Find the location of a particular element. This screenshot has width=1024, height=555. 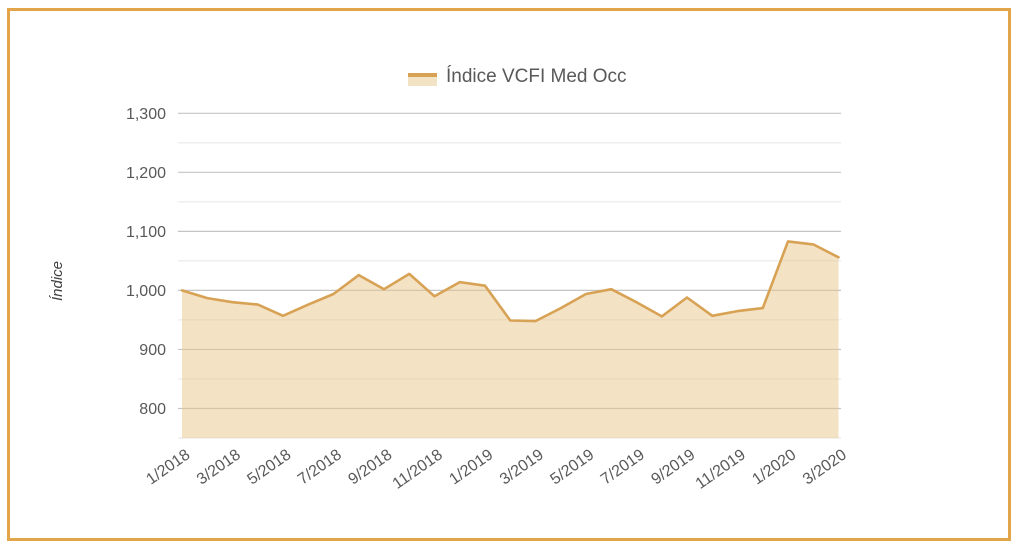

x-tick-label: 3/2018 is located at coordinates (219, 467).